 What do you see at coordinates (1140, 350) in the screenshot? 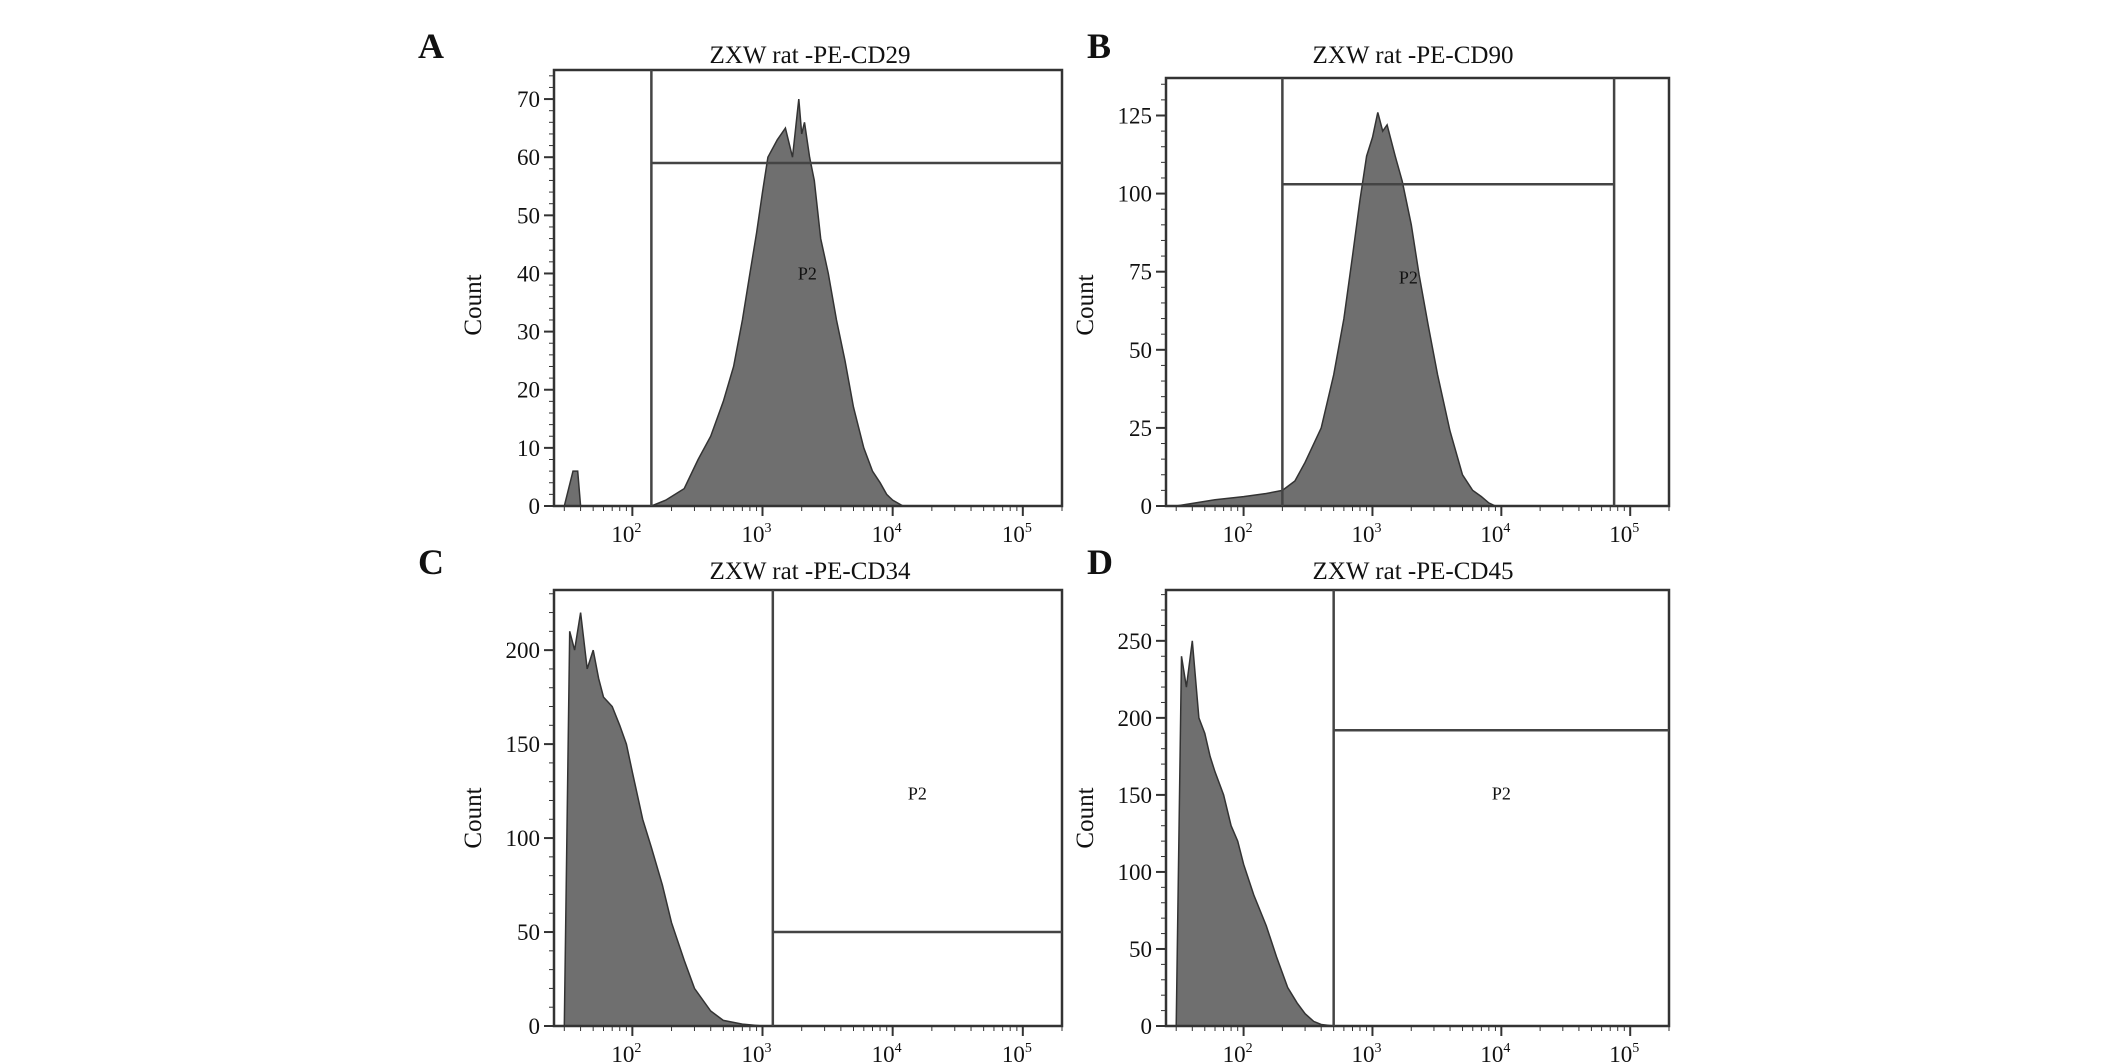
I see `y-tick-label-b: 50` at bounding box center [1140, 350].